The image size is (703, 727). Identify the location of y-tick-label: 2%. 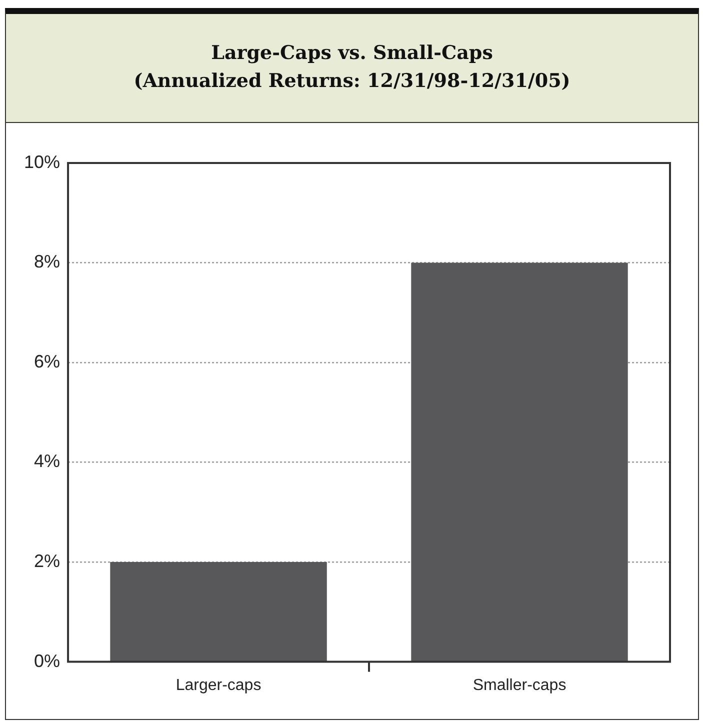
(47, 561).